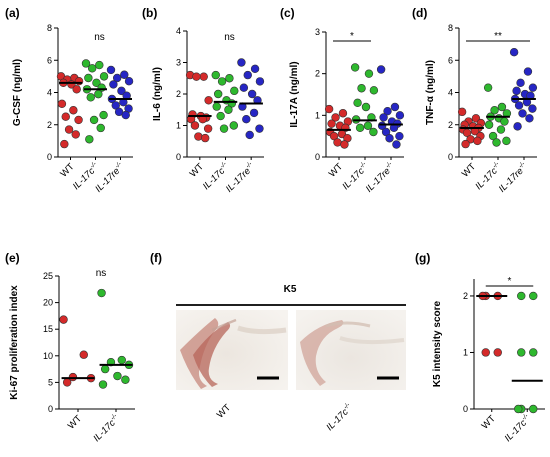  I want to click on panel-letter: (a), so click(12, 13).